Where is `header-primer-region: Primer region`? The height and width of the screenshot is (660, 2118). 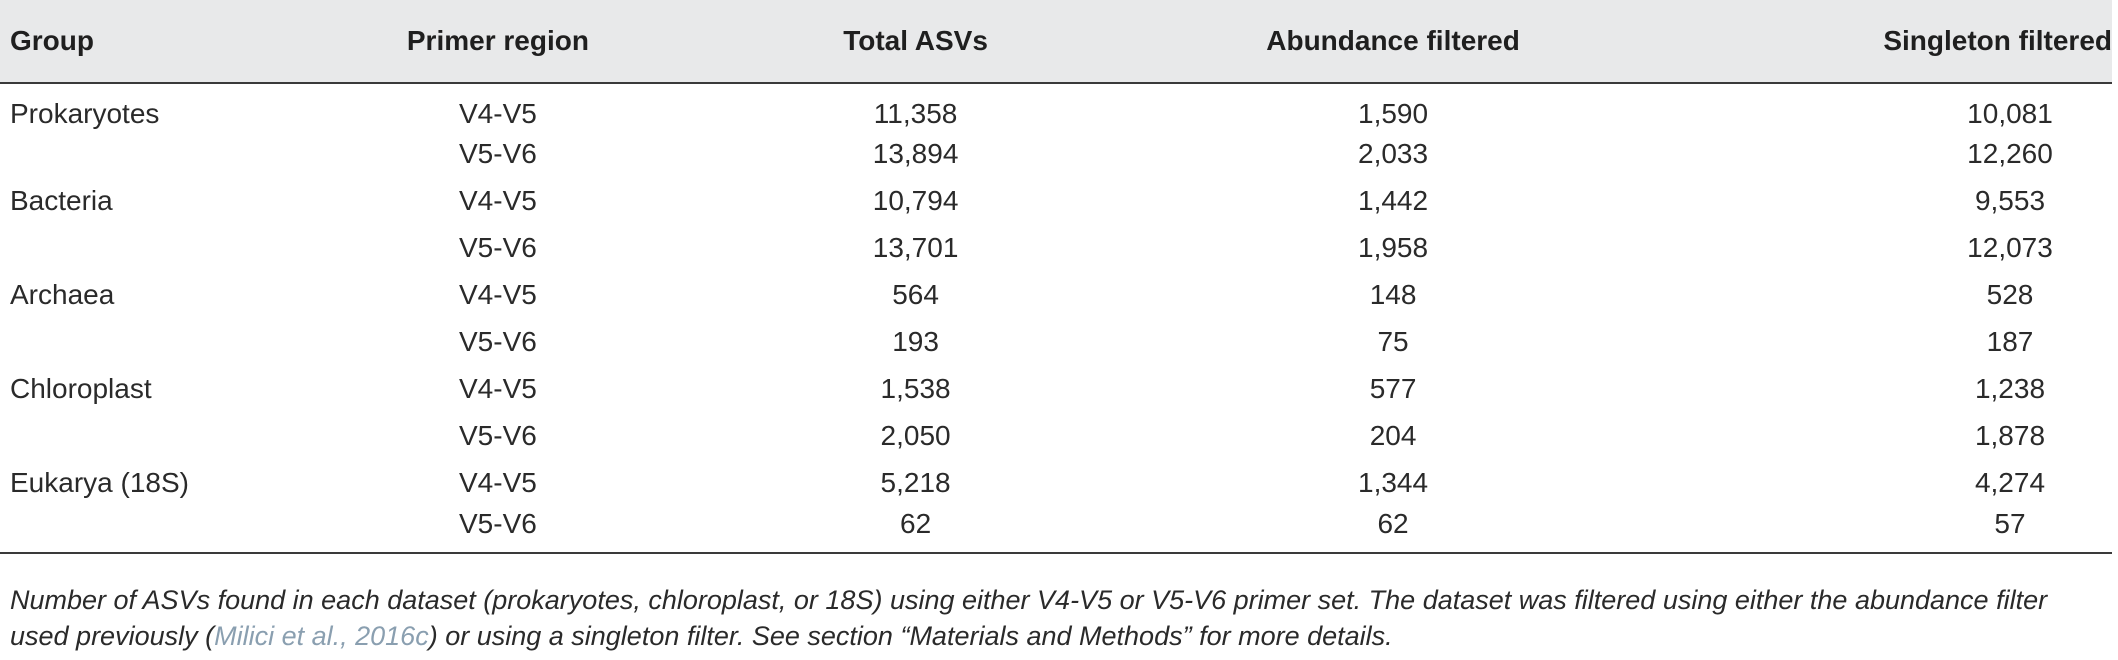
header-primer-region: Primer region is located at coordinates (497, 42).